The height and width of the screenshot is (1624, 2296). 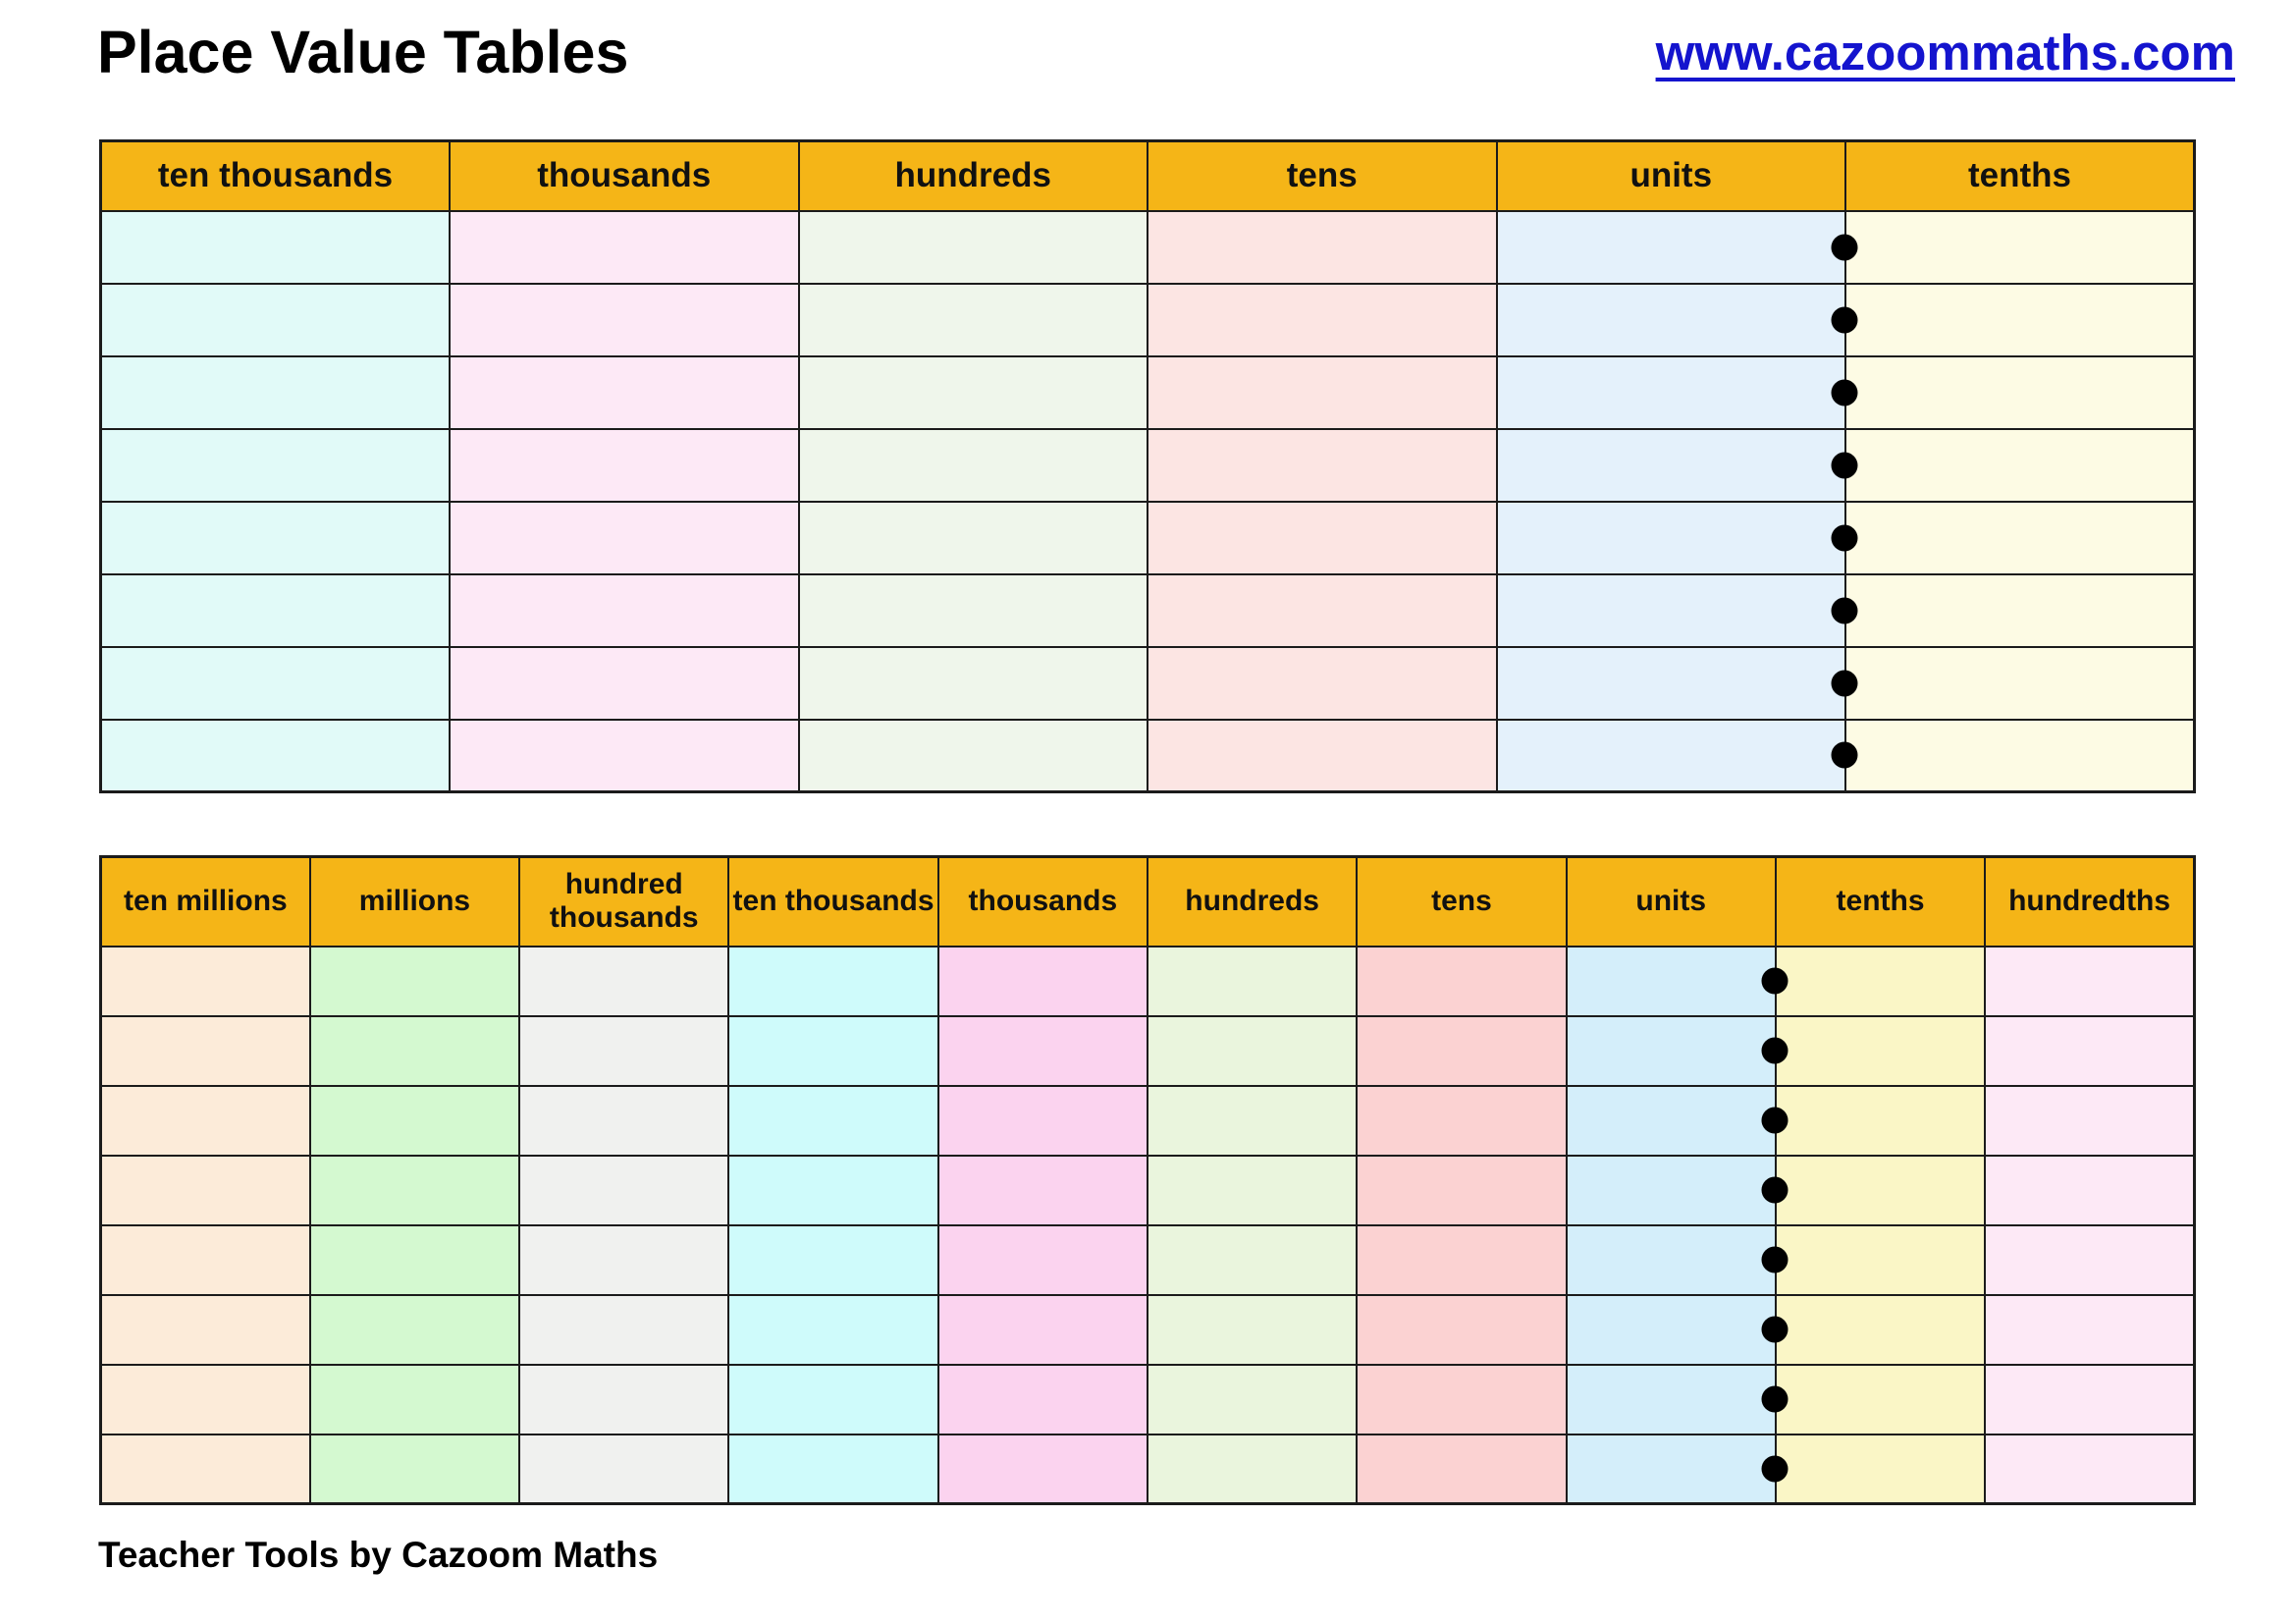 I want to click on website-link: www.cazoommaths.com, so click(x=1945, y=53).